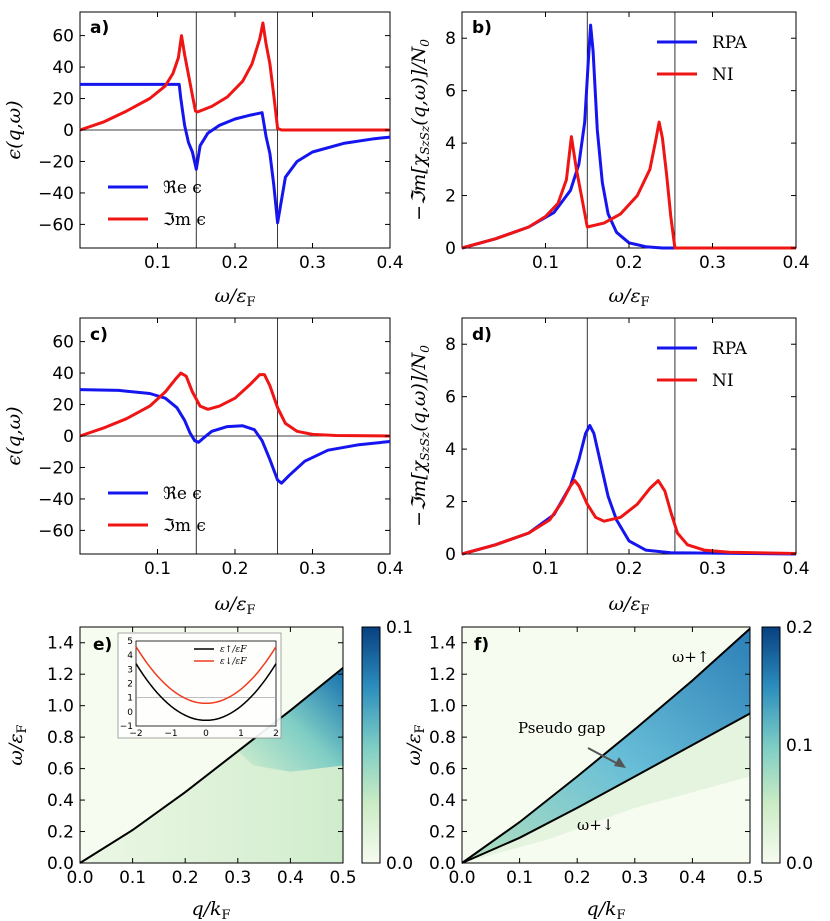  I want to click on y-tick-label: 60, so click(63, 343).